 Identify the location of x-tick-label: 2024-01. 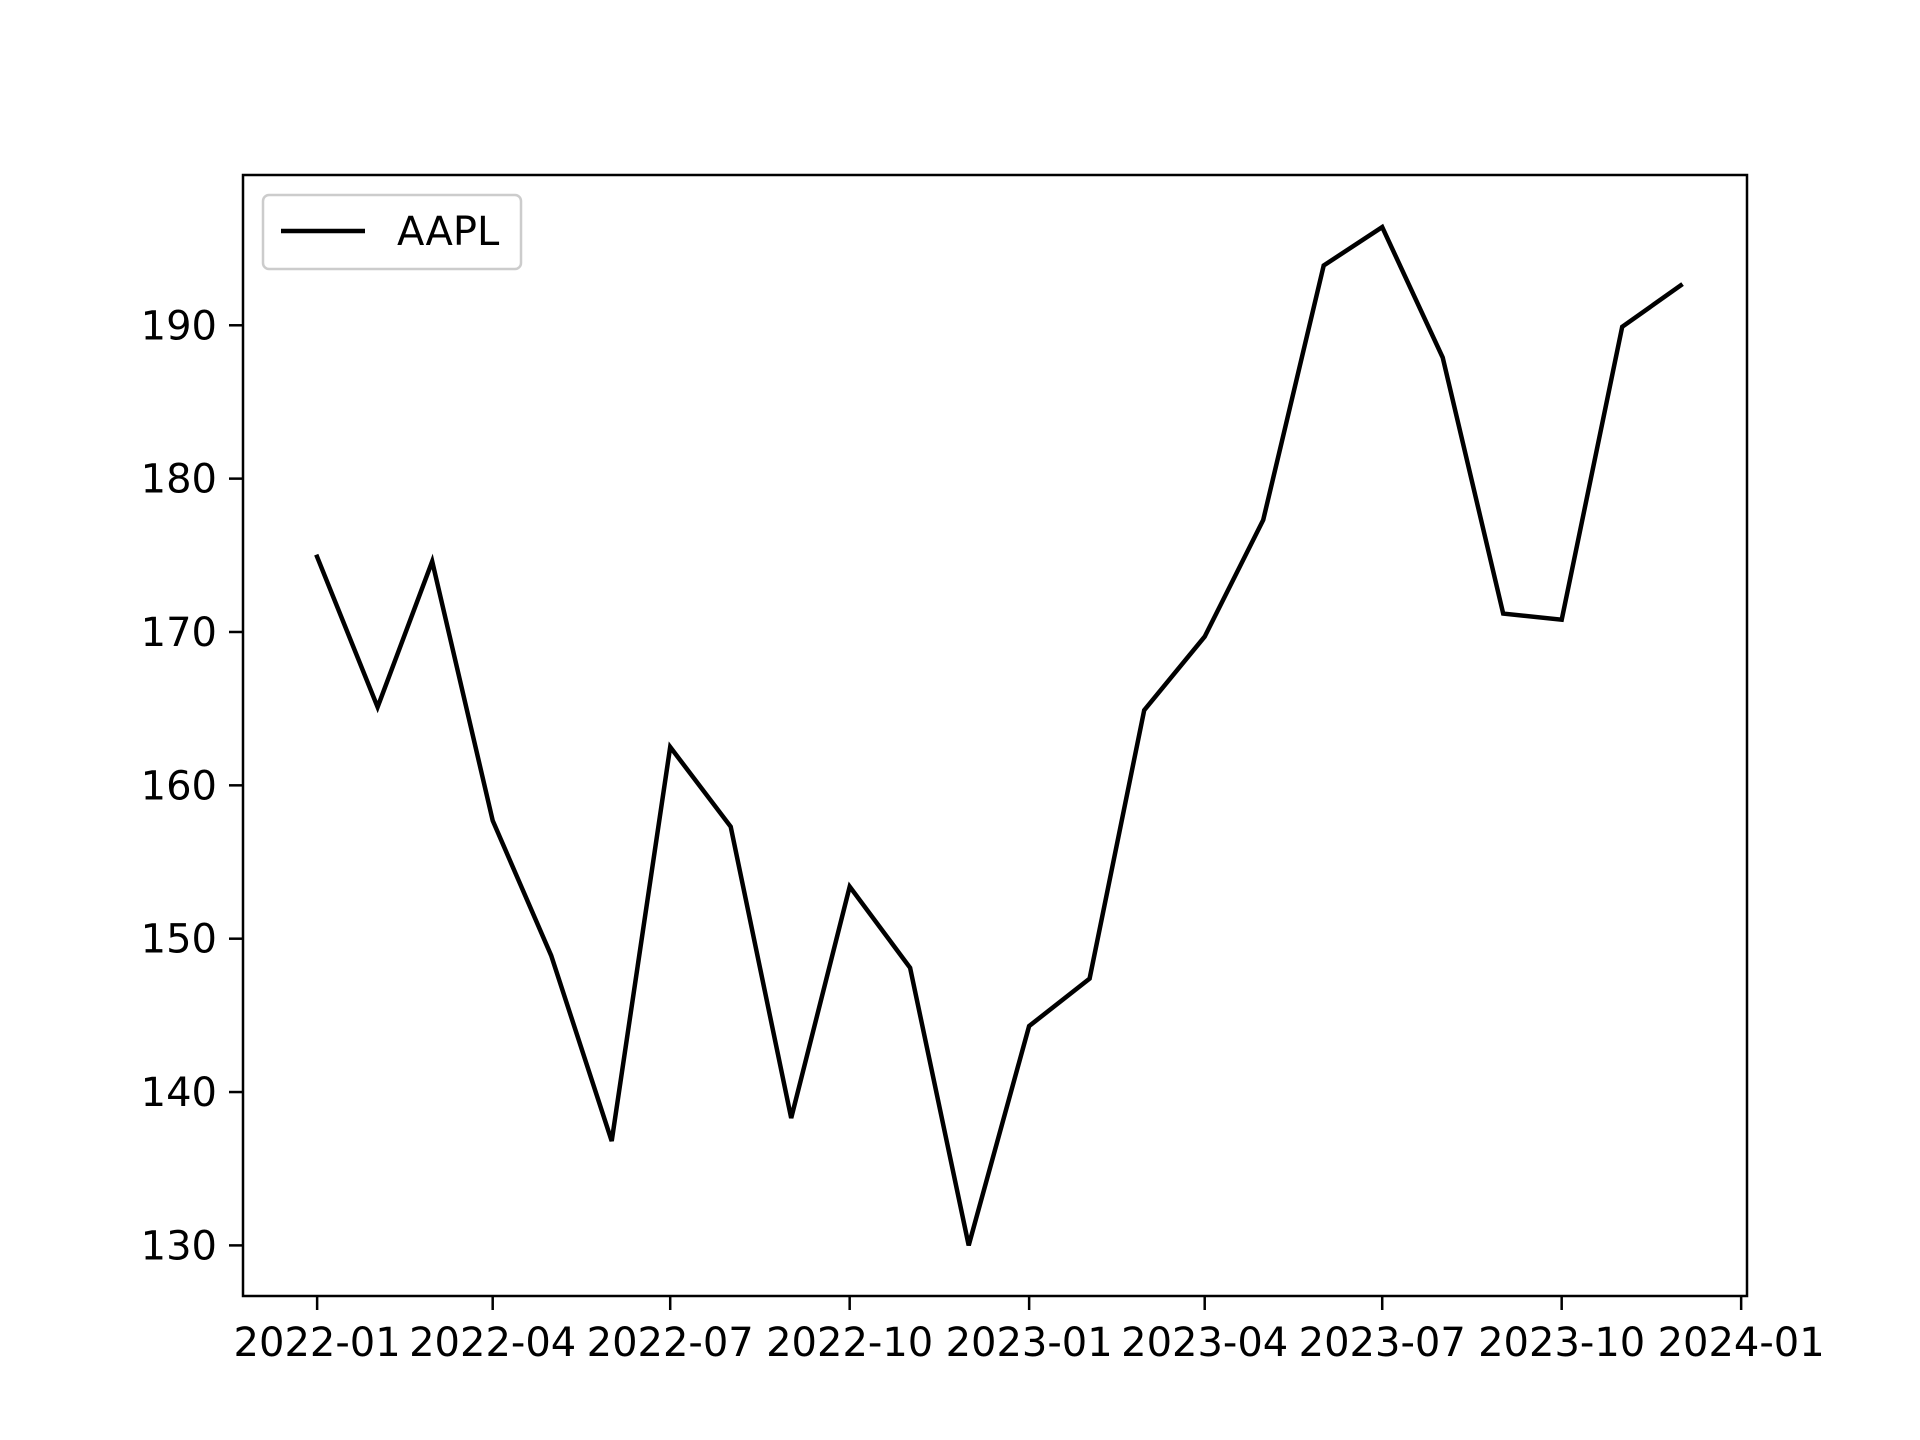
(1741, 1343).